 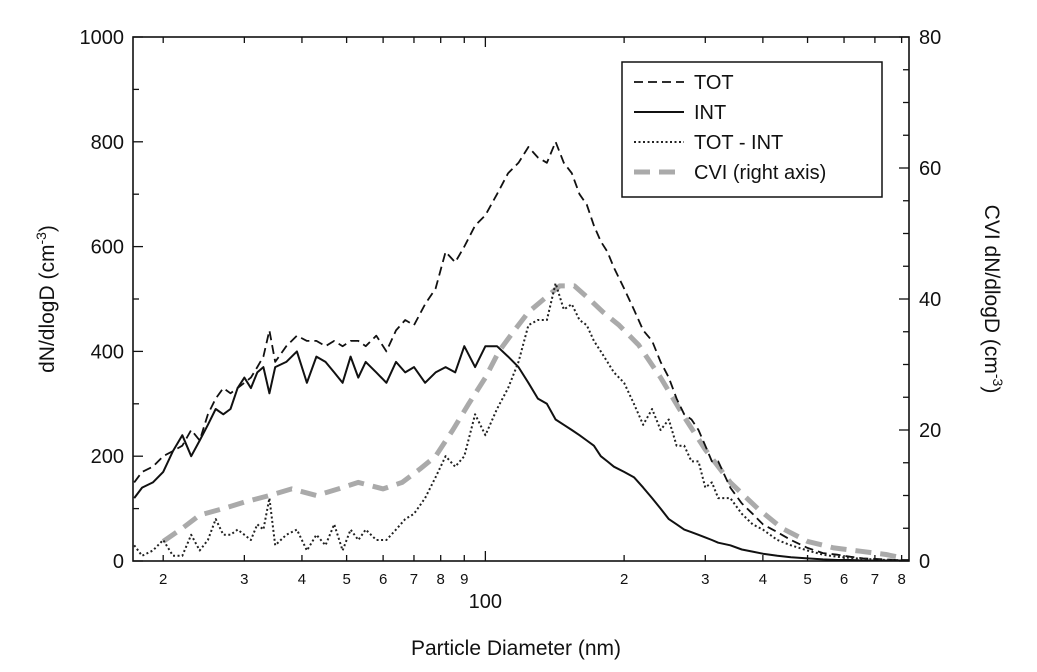 I want to click on y-left-tick-label: 1000, so click(x=102, y=38).